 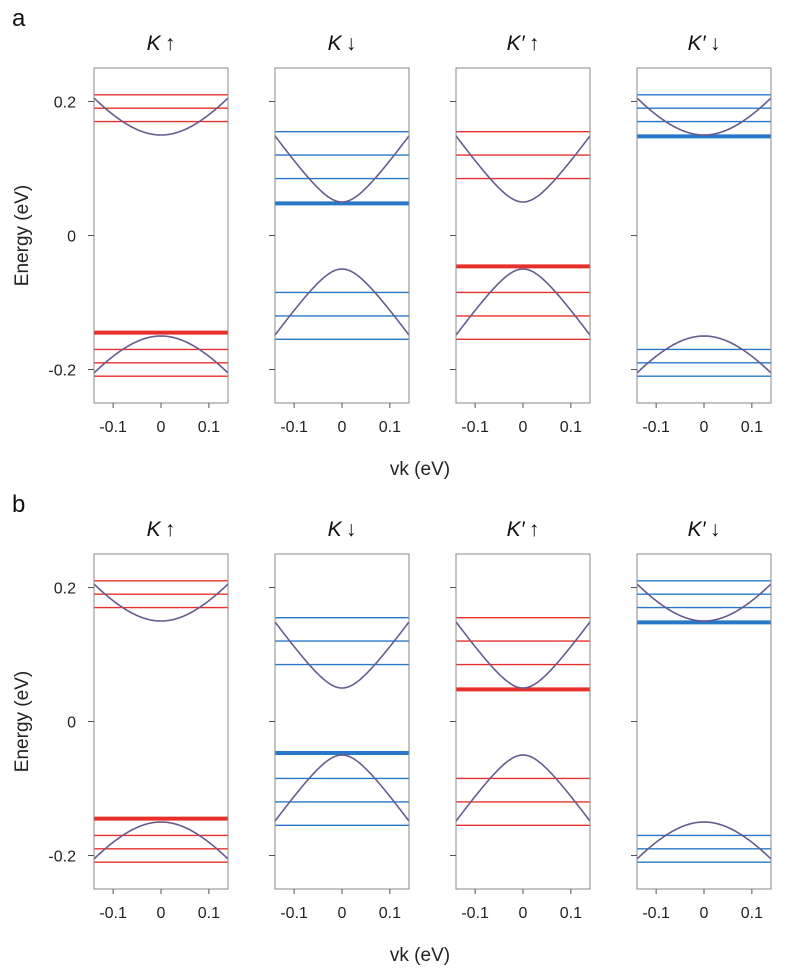 What do you see at coordinates (18, 504) in the screenshot?
I see `panel-label: b` at bounding box center [18, 504].